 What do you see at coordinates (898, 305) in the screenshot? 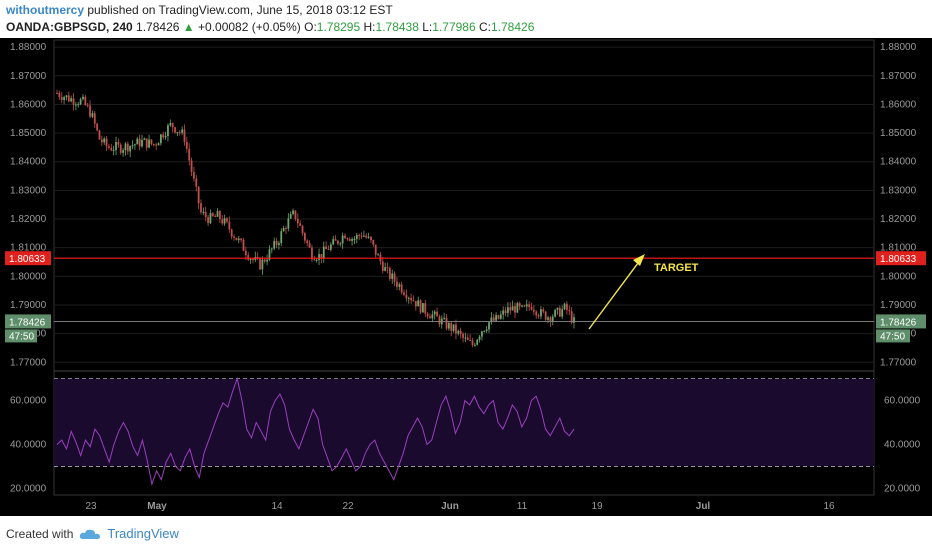
I see `price-tick-label: 1.79000` at bounding box center [898, 305].